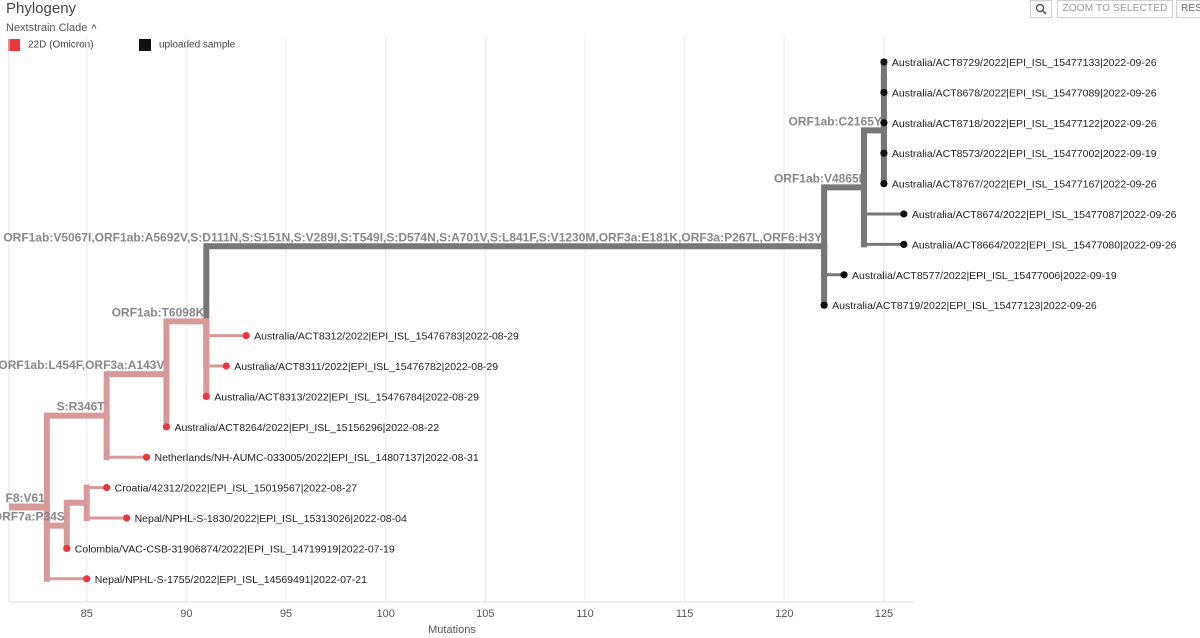 The width and height of the screenshot is (1200, 638). I want to click on x-tick-label: 110, so click(585, 614).